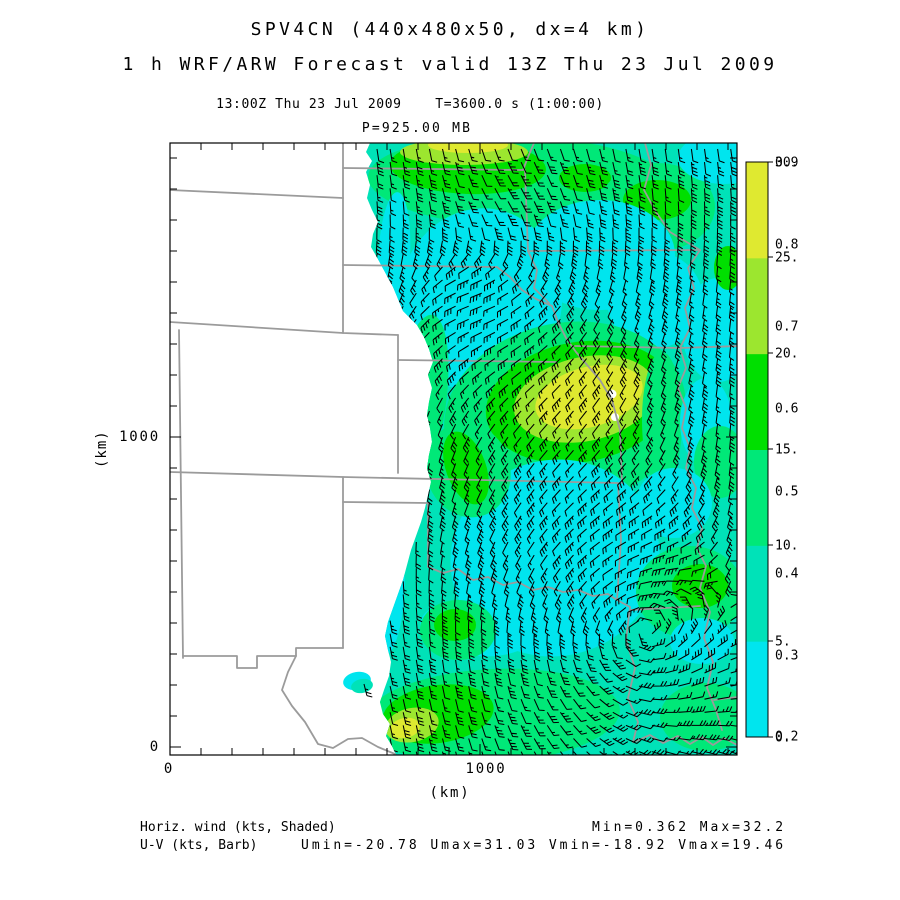  Describe the element at coordinates (786, 409) in the screenshot. I see `colorbar-fraction-label: 0.6` at that location.